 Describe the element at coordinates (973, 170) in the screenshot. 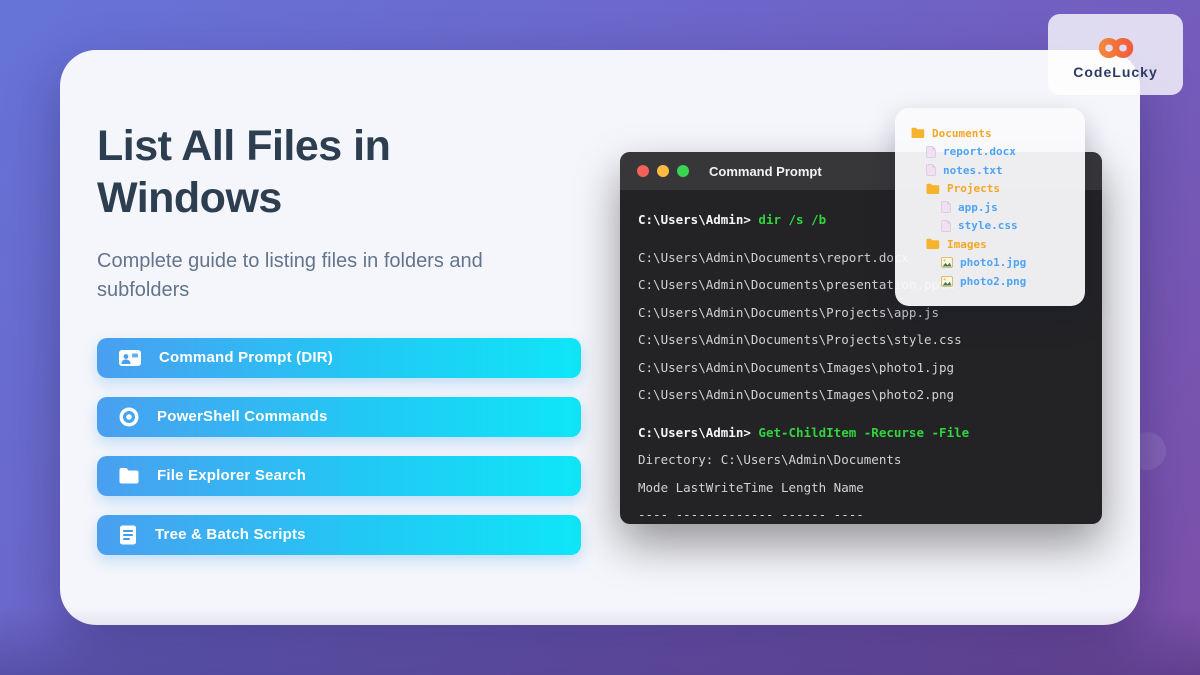

I see `tree-item-label: notes.txt` at that location.